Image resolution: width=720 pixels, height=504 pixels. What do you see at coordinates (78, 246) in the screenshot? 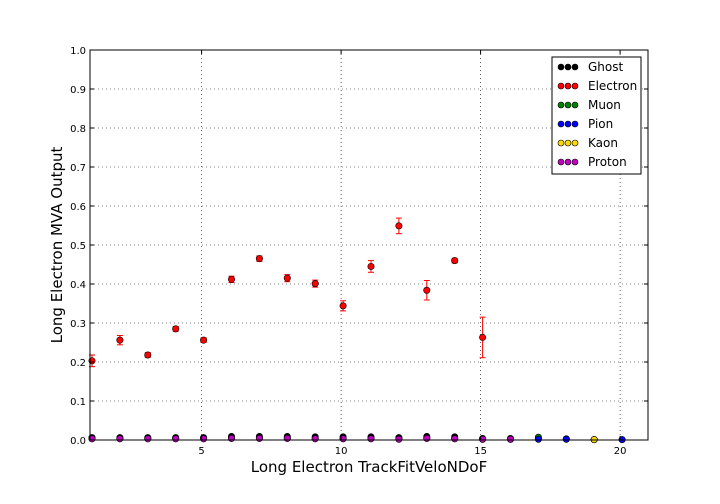
I see `y-tick-label: 0.5` at bounding box center [78, 246].